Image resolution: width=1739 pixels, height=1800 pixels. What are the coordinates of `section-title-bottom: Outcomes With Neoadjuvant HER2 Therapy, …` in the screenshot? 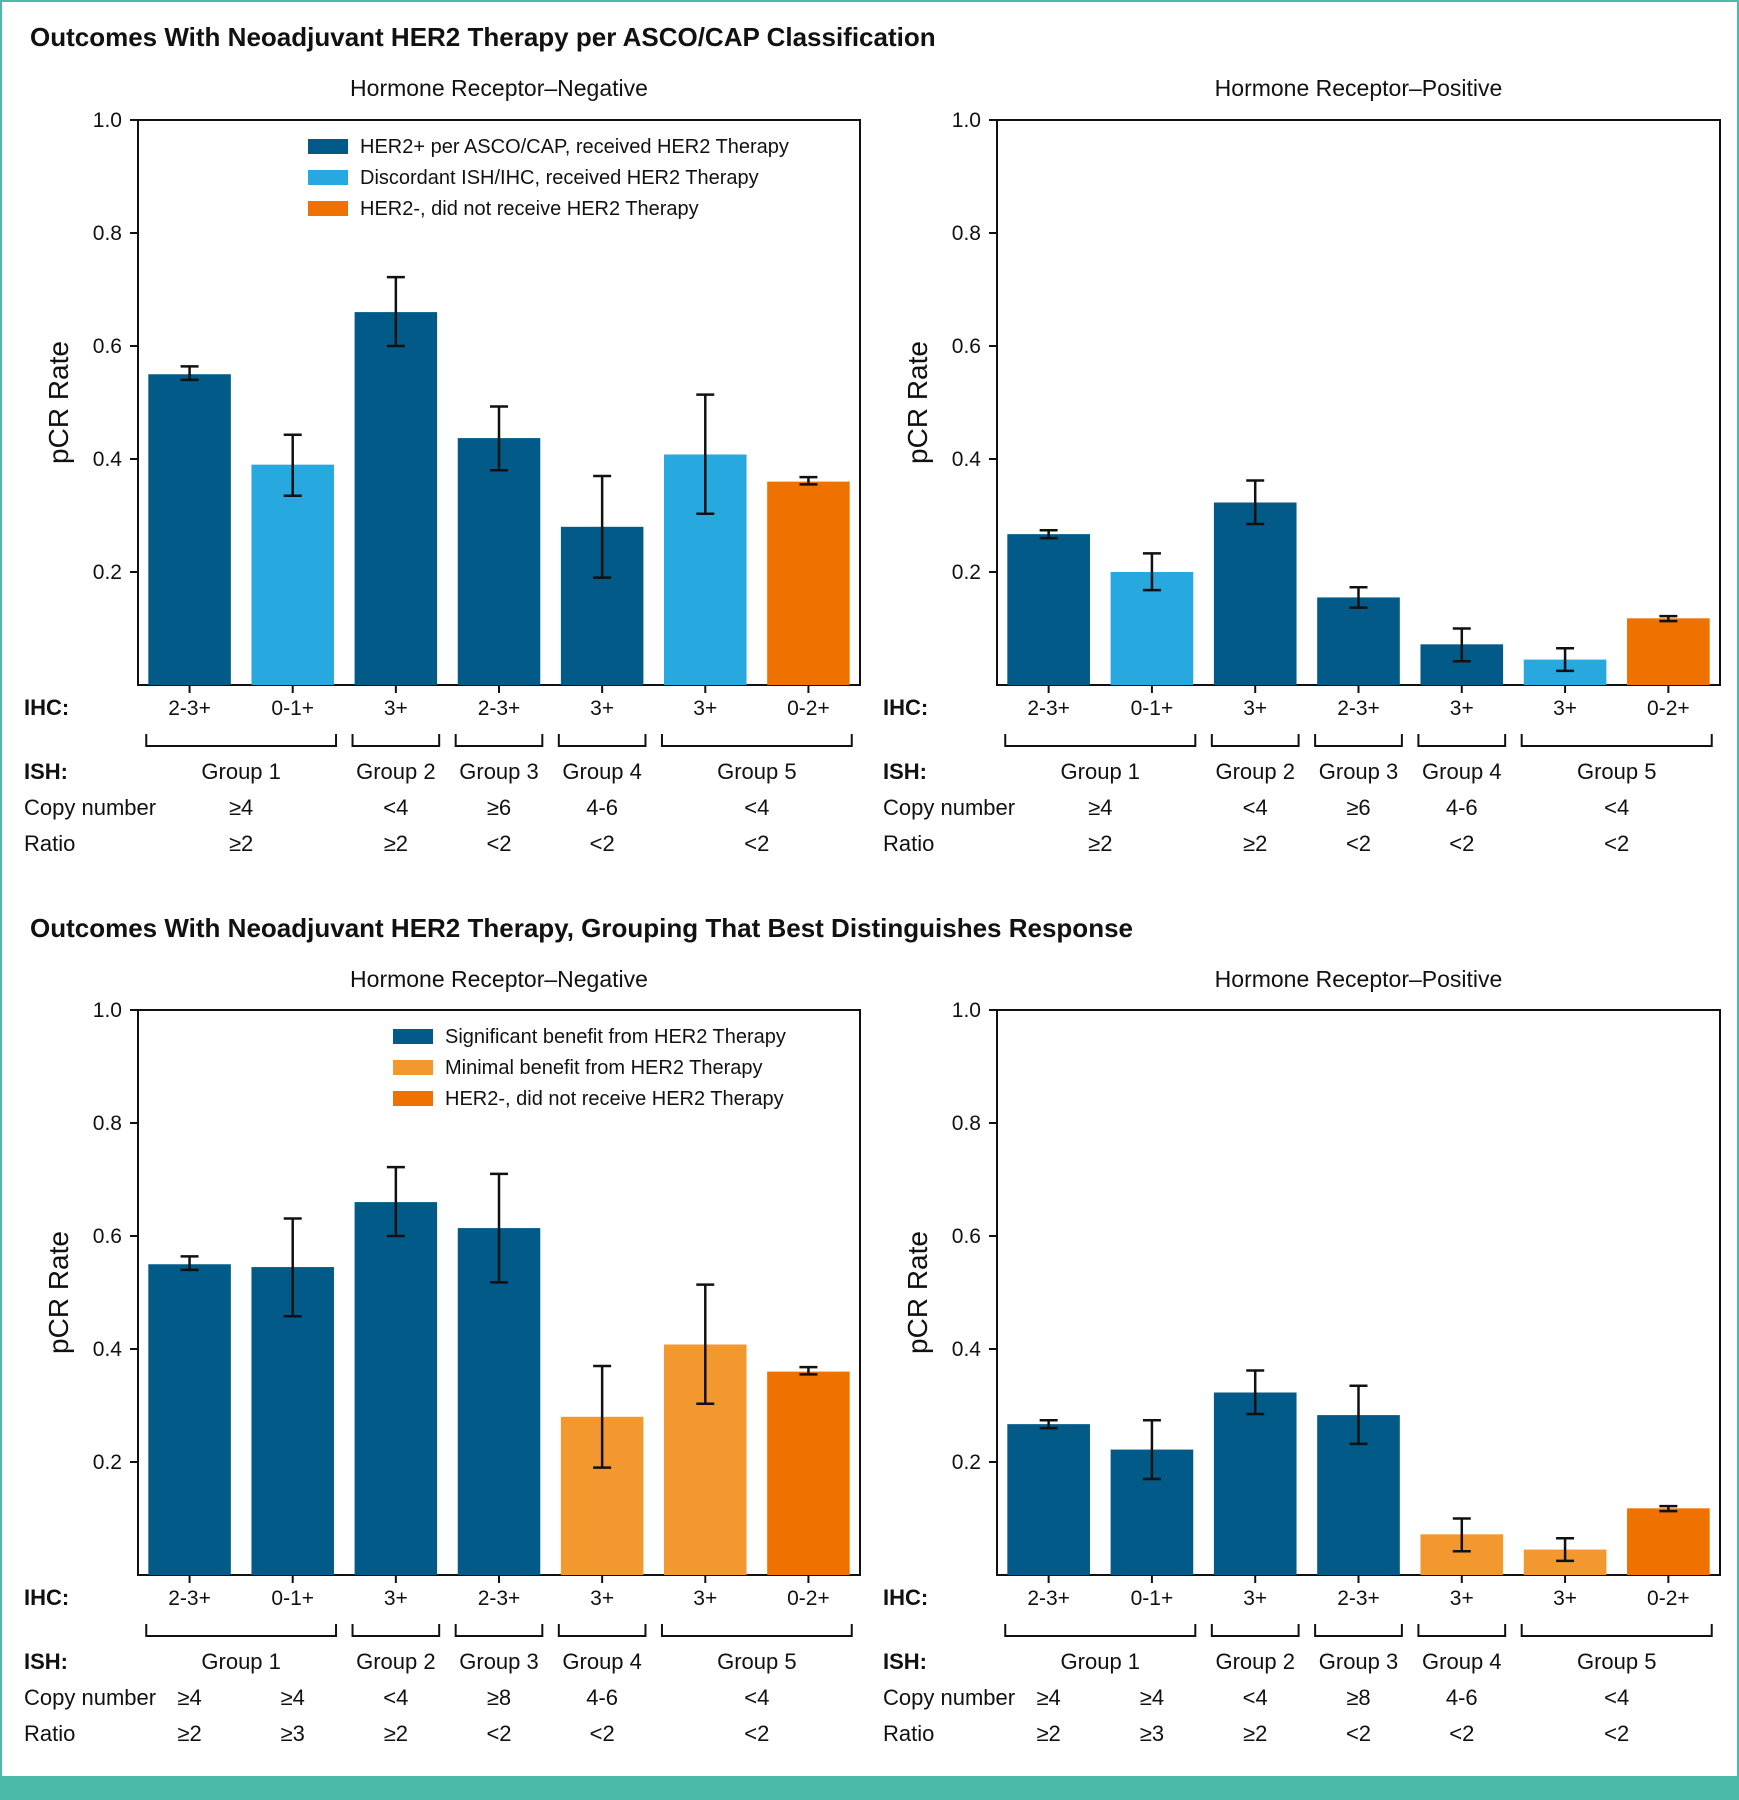 It's located at (581, 928).